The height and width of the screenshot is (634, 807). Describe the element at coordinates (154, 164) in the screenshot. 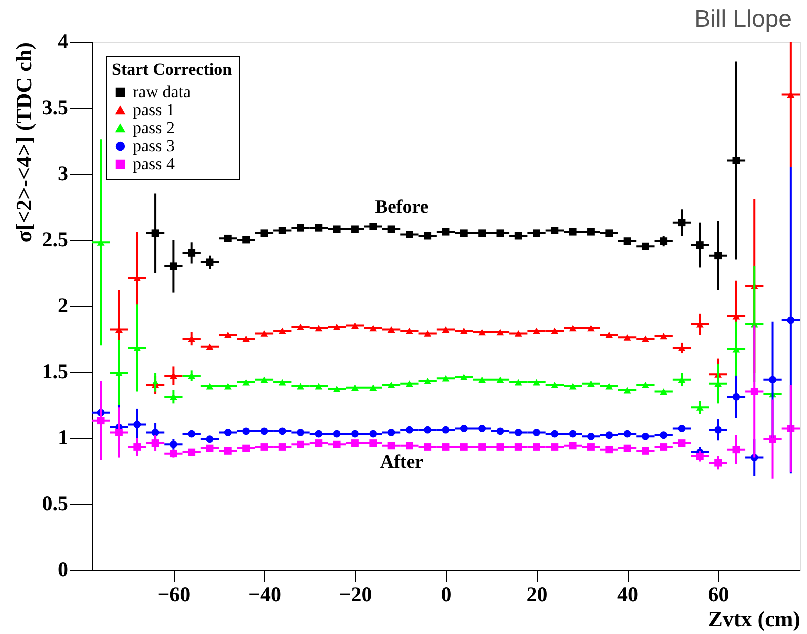

I see `legend-label: pass 4` at that location.